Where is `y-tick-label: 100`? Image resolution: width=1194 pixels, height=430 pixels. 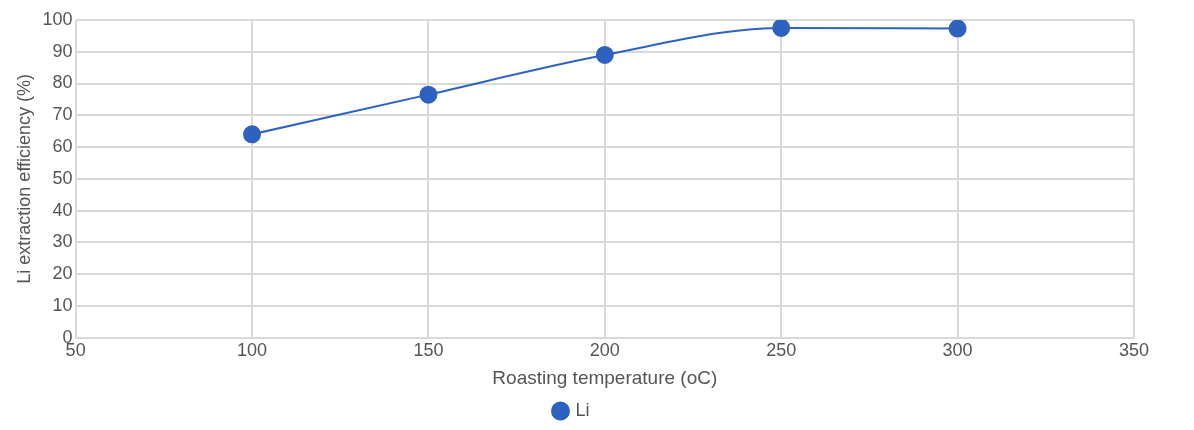
y-tick-label: 100 is located at coordinates (57, 18).